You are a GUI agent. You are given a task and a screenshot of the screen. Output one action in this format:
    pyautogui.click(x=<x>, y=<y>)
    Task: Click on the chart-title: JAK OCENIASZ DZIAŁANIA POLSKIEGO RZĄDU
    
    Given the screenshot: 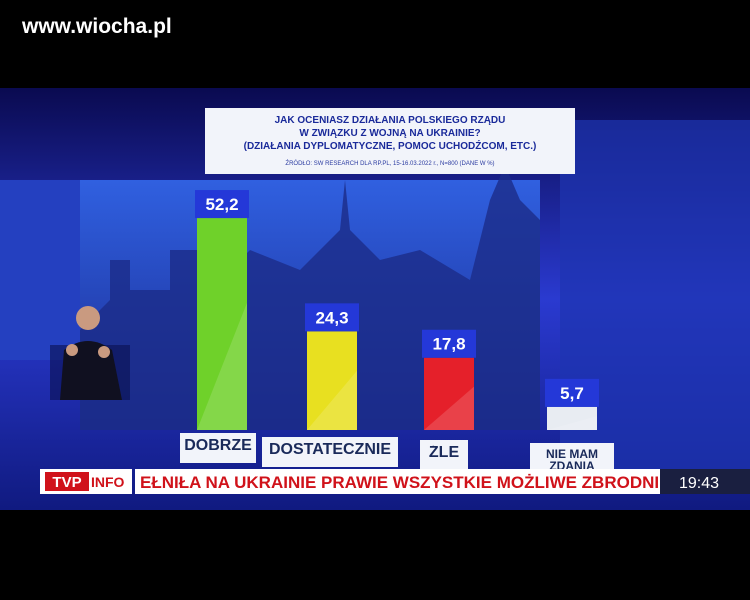 What is the action you would take?
    pyautogui.click(x=390, y=120)
    